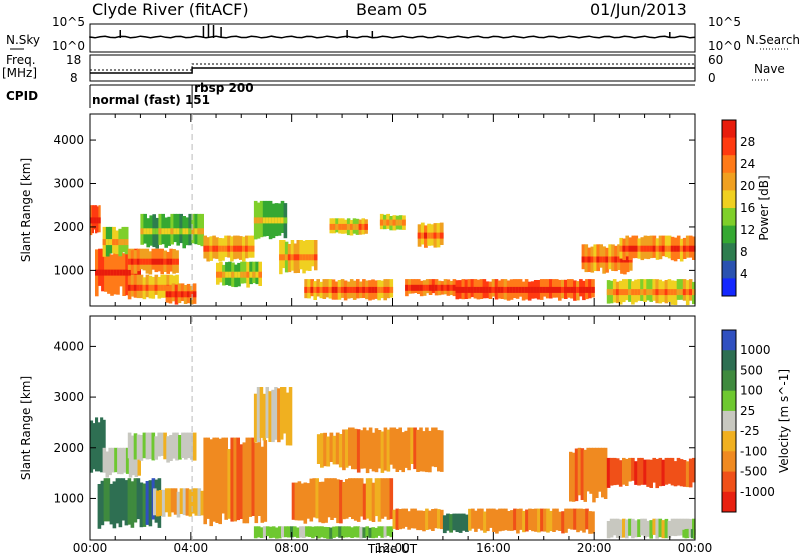  I want to click on x-tick-label: 00:00, so click(695, 547).